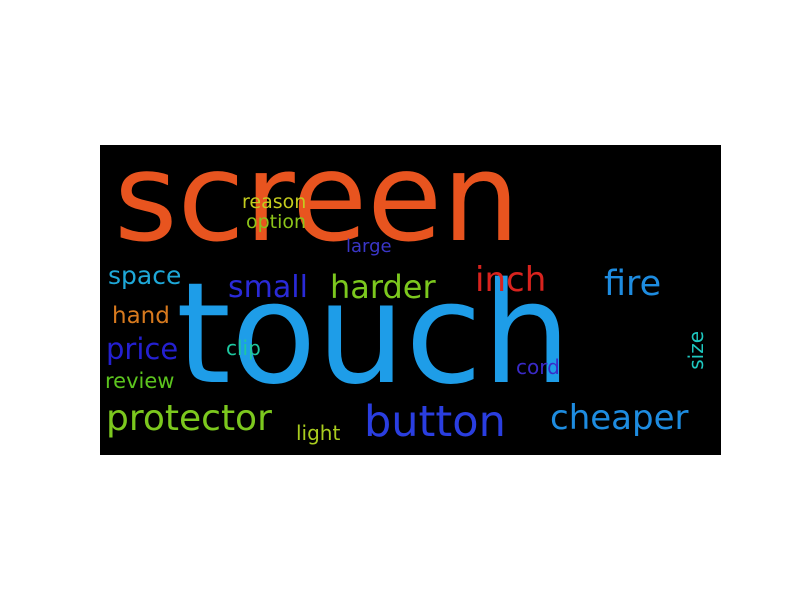 The image size is (800, 600). I want to click on word-review: review, so click(140, 381).